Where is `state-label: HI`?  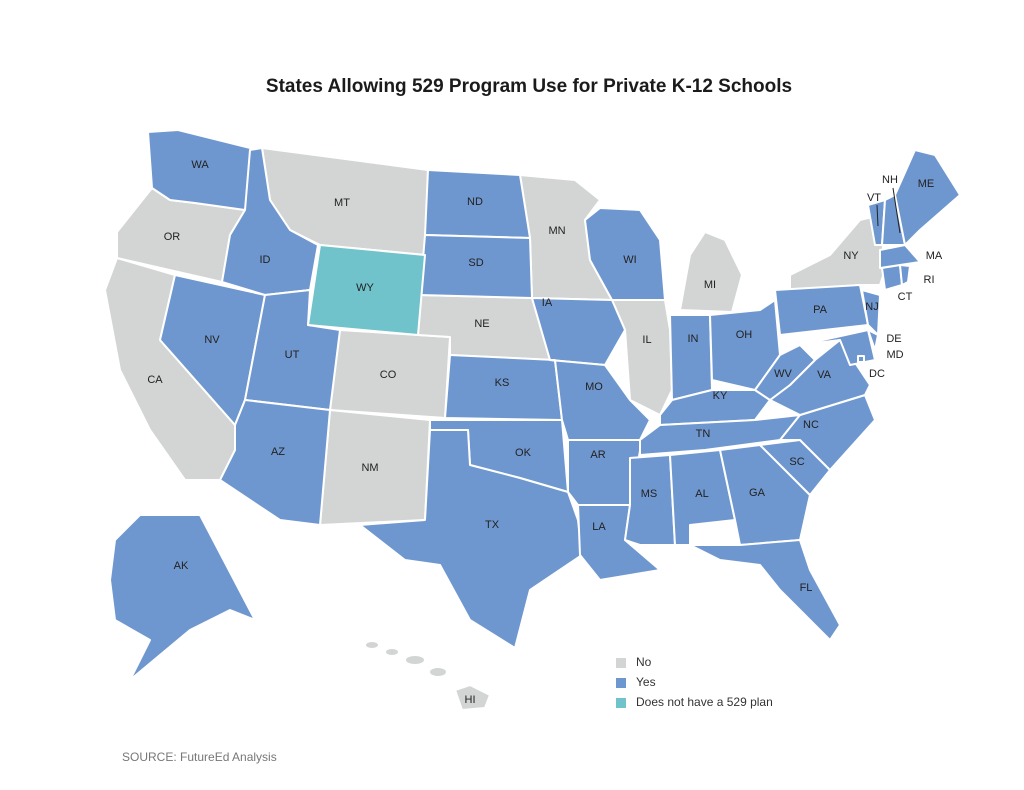 state-label: HI is located at coordinates (470, 700).